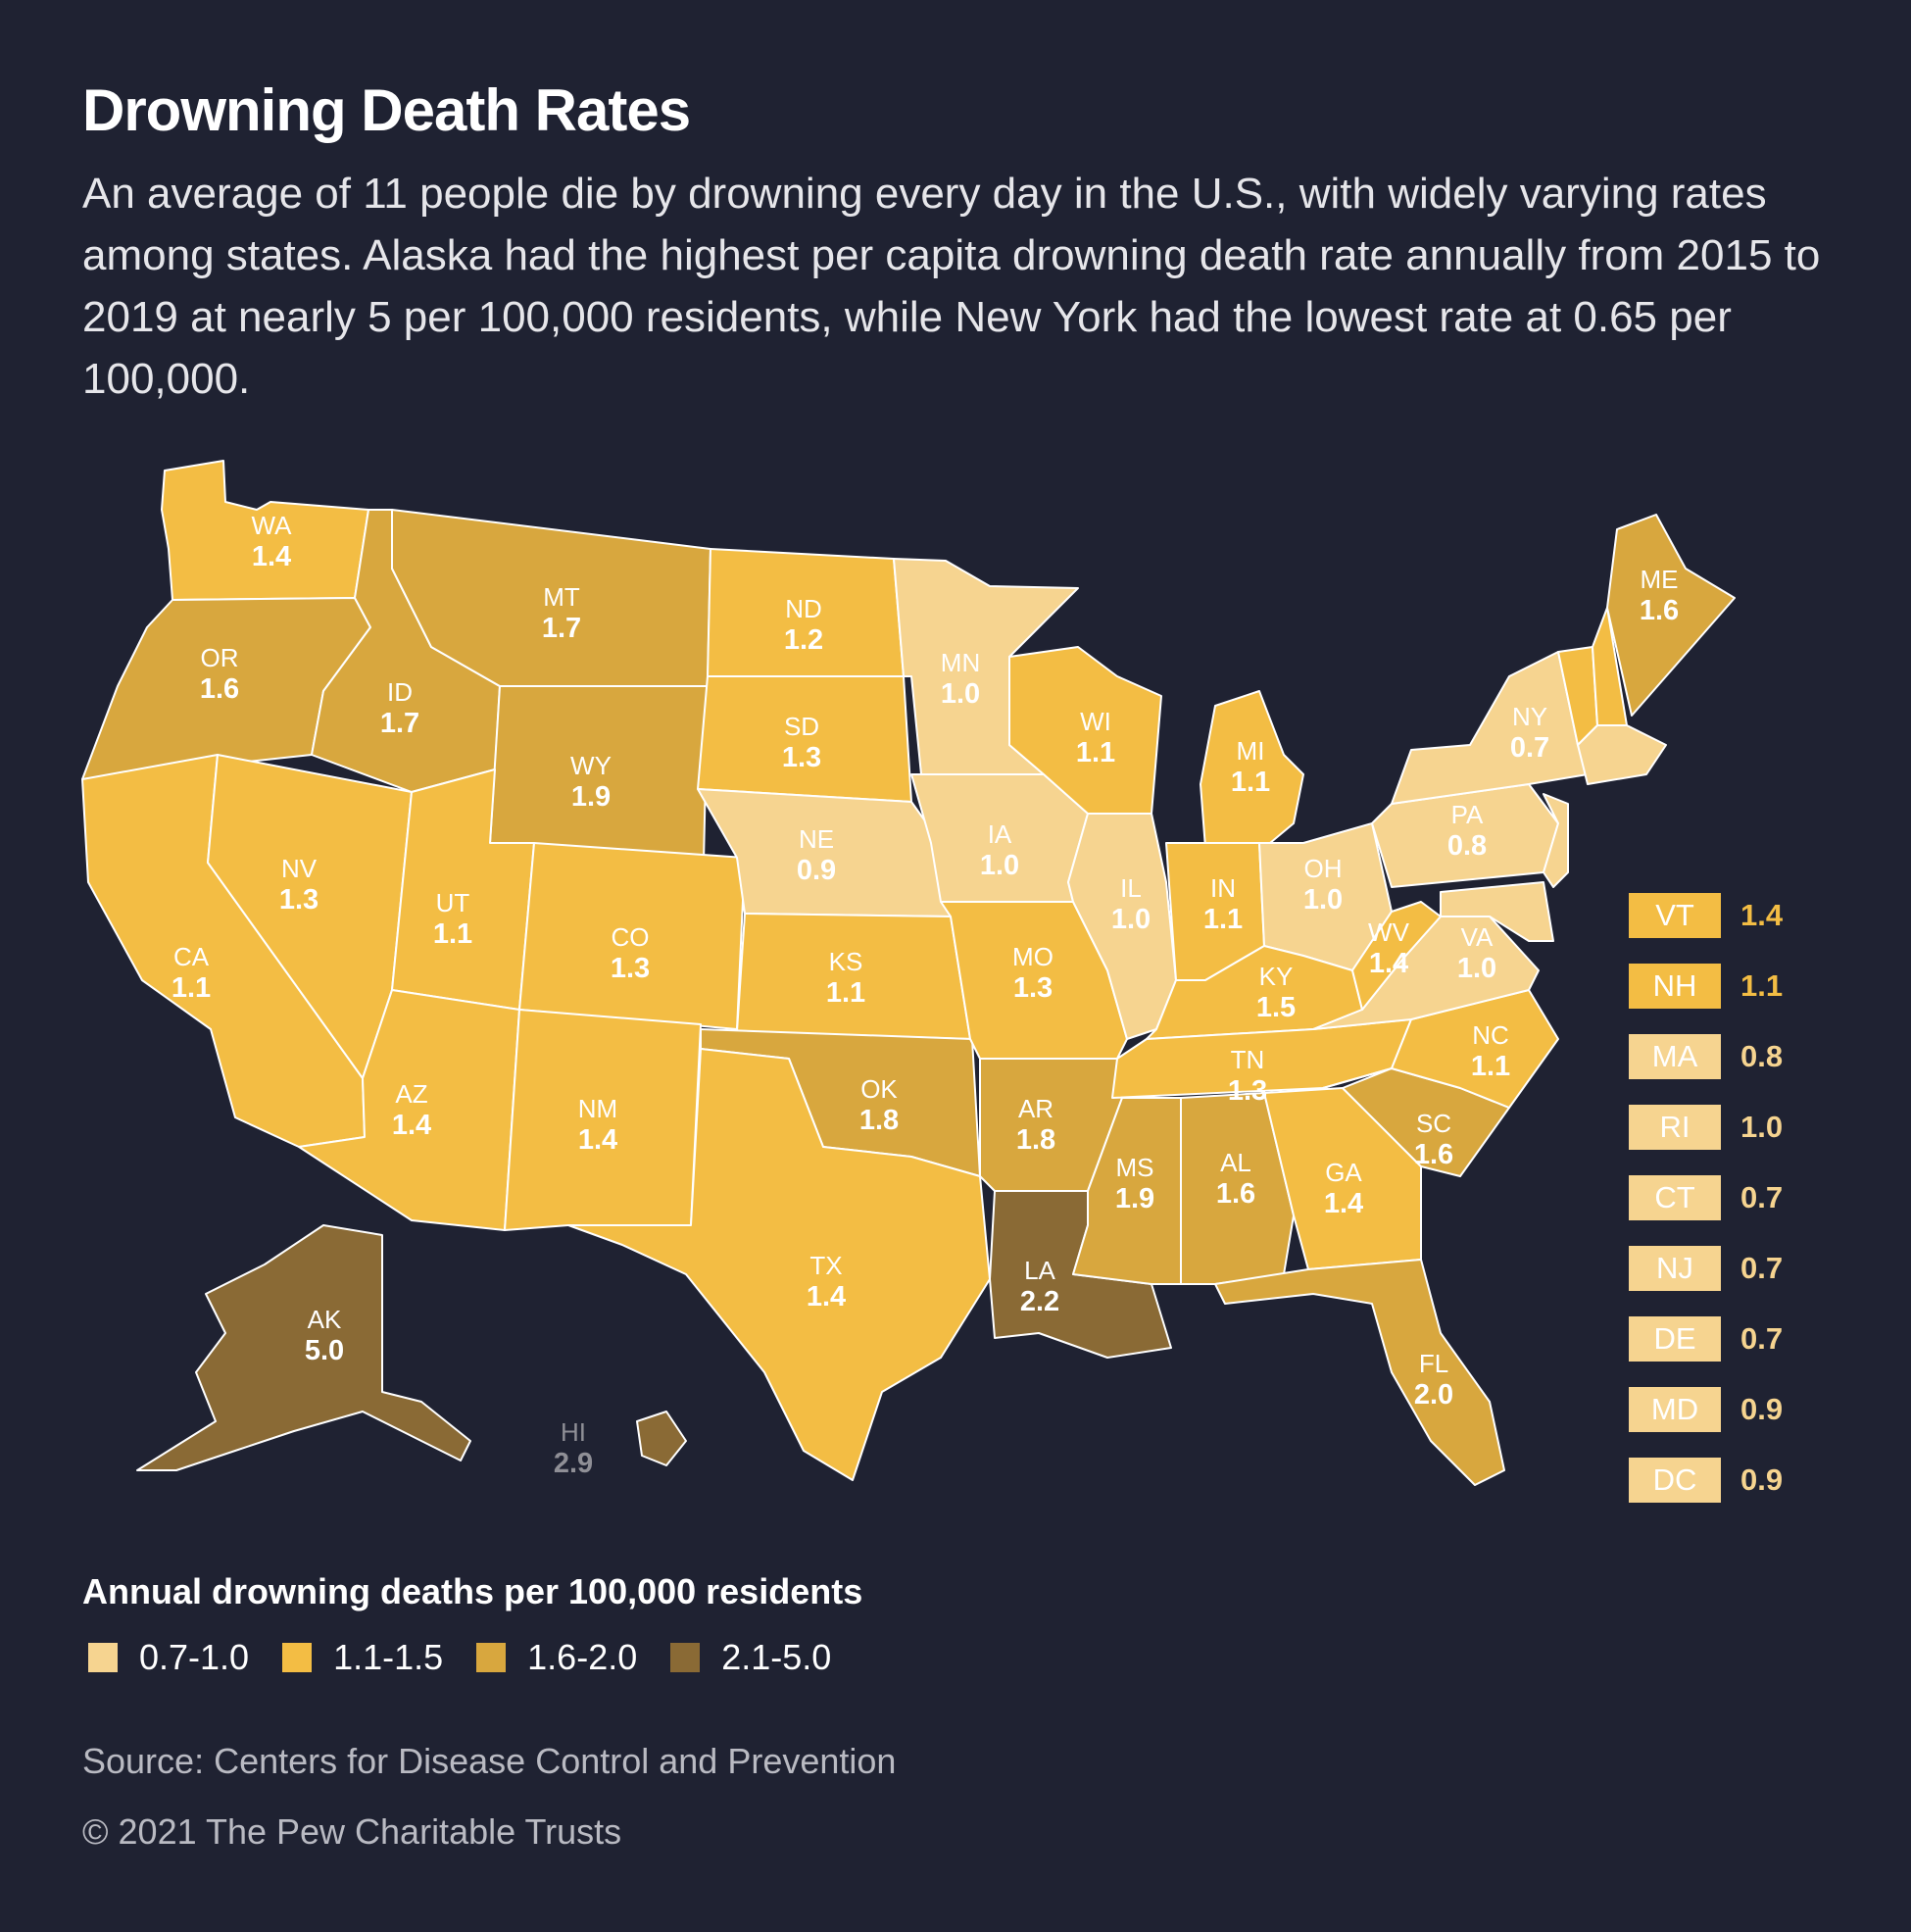  I want to click on state-shape-fl, so click(1359, 1372).